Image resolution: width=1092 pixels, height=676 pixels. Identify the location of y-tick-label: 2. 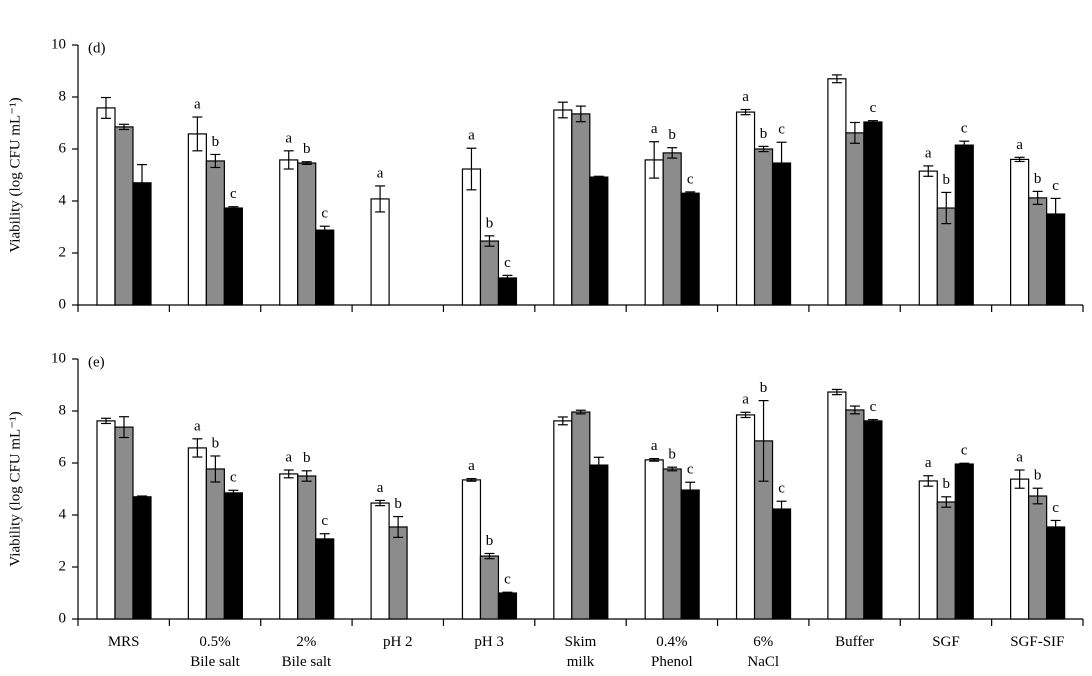
(63, 252).